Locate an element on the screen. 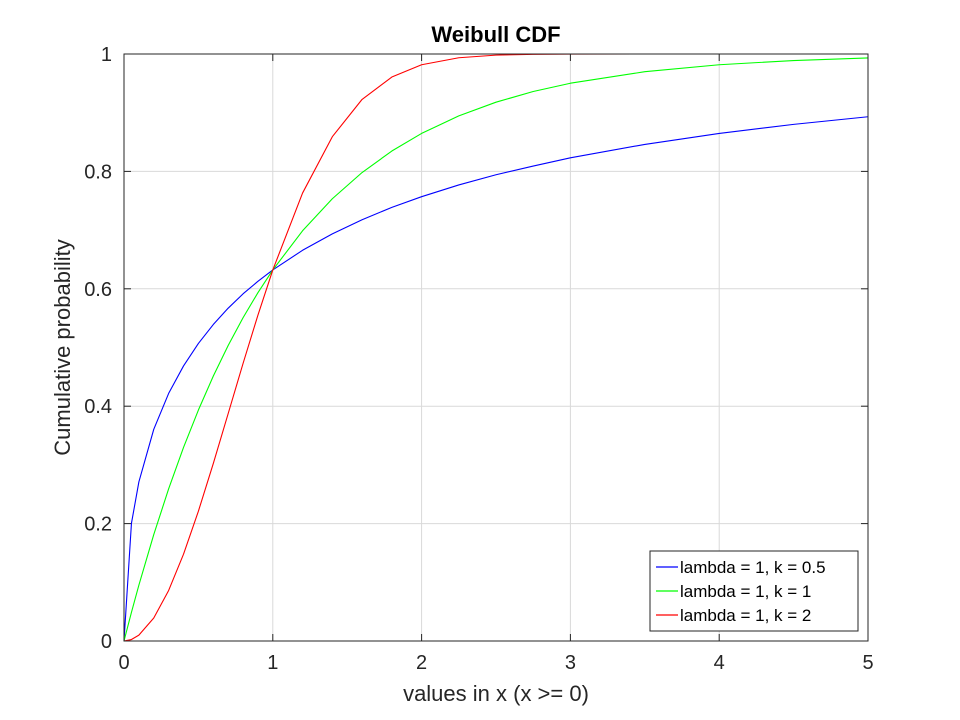  y-tick-label: 0 is located at coordinates (106, 642).